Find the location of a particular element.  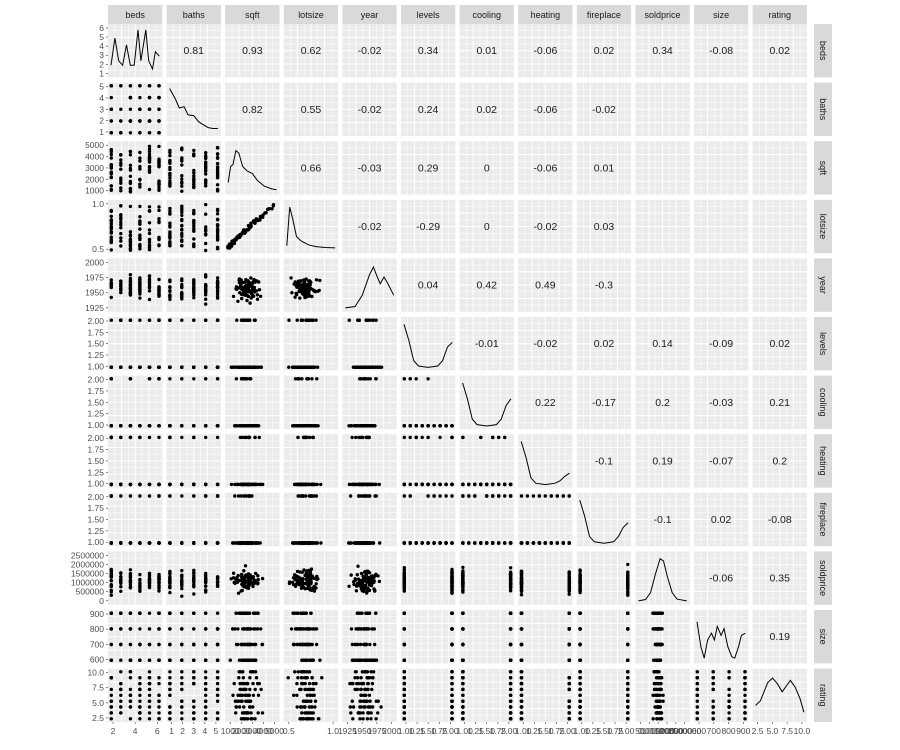

column-strip-baths is located at coordinates (193, 14).